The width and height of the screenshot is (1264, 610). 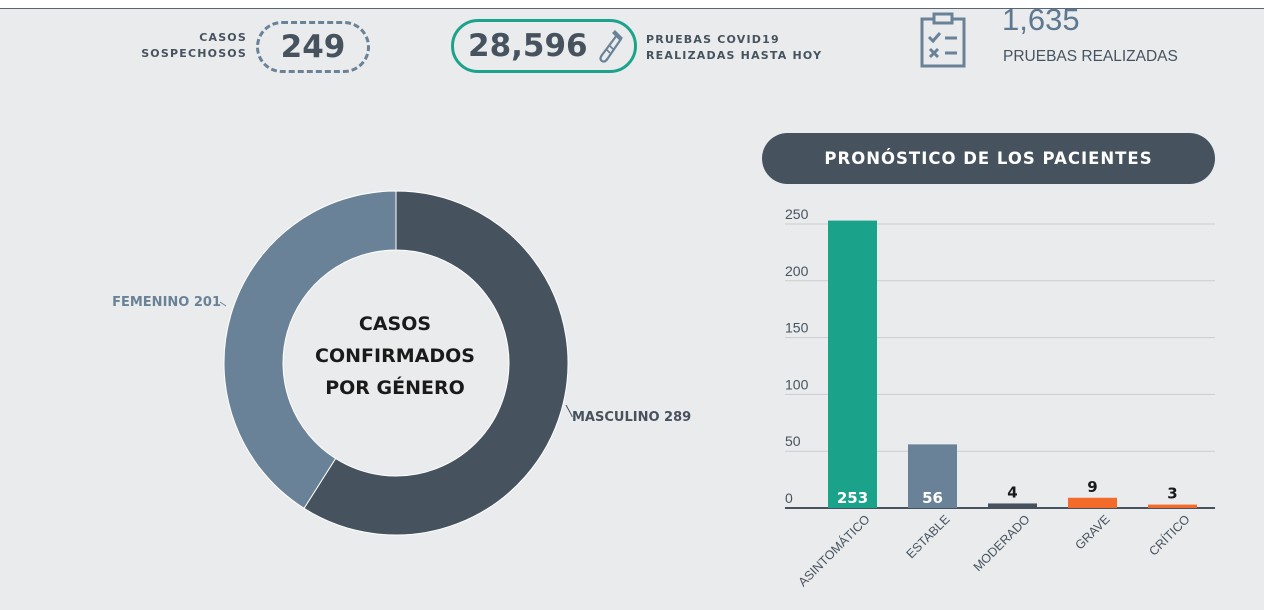 What do you see at coordinates (793, 441) in the screenshot?
I see `y-tick-label: 50` at bounding box center [793, 441].